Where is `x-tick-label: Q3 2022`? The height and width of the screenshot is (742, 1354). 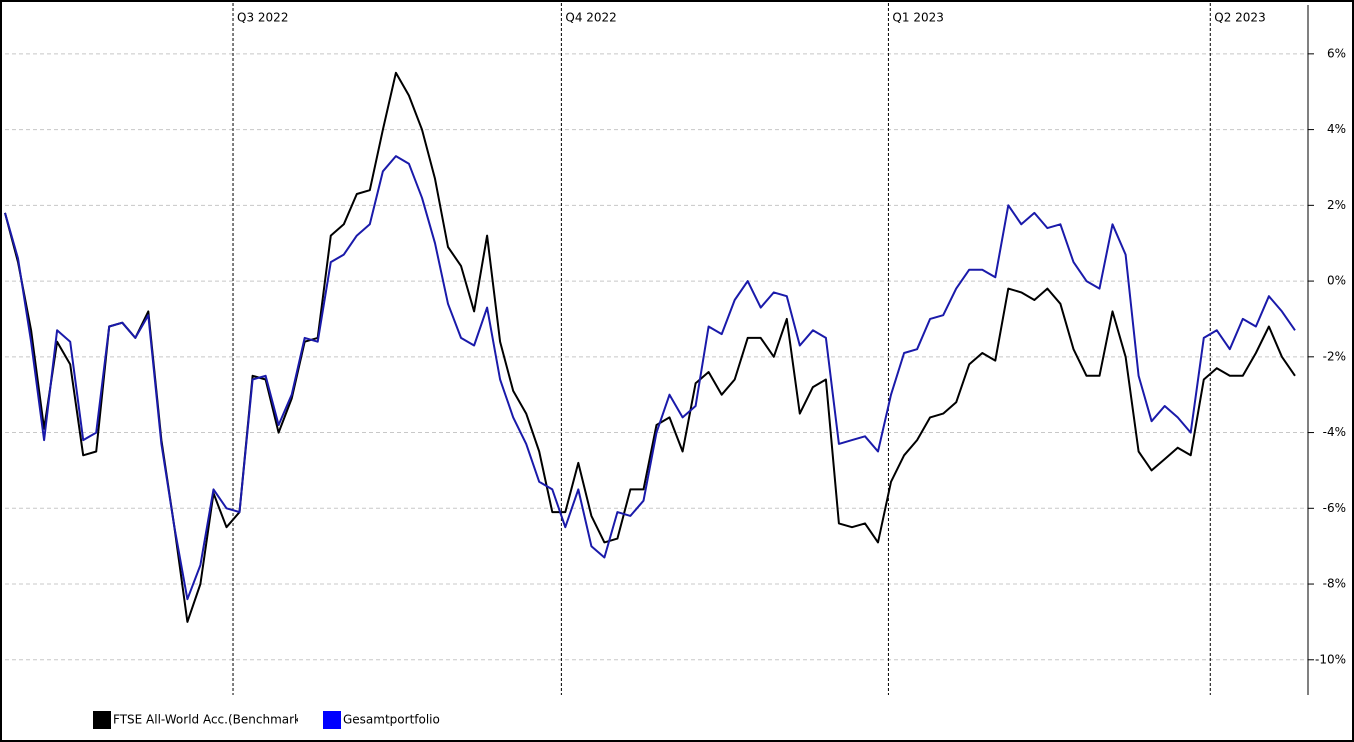
x-tick-label: Q3 2022 is located at coordinates (262, 18).